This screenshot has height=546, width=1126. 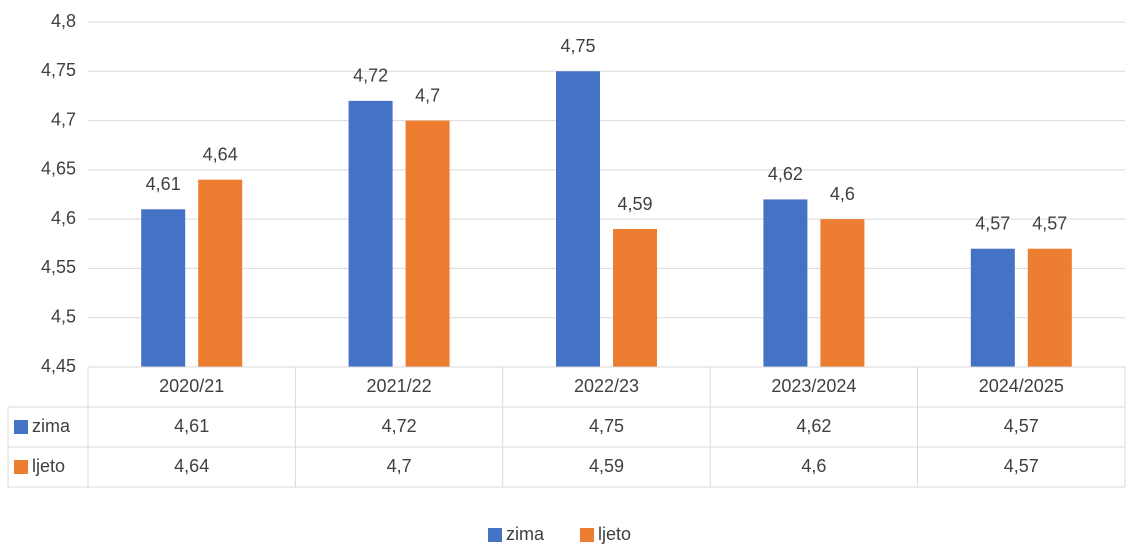 What do you see at coordinates (427, 95) in the screenshot?
I see `data-label: 4,7` at bounding box center [427, 95].